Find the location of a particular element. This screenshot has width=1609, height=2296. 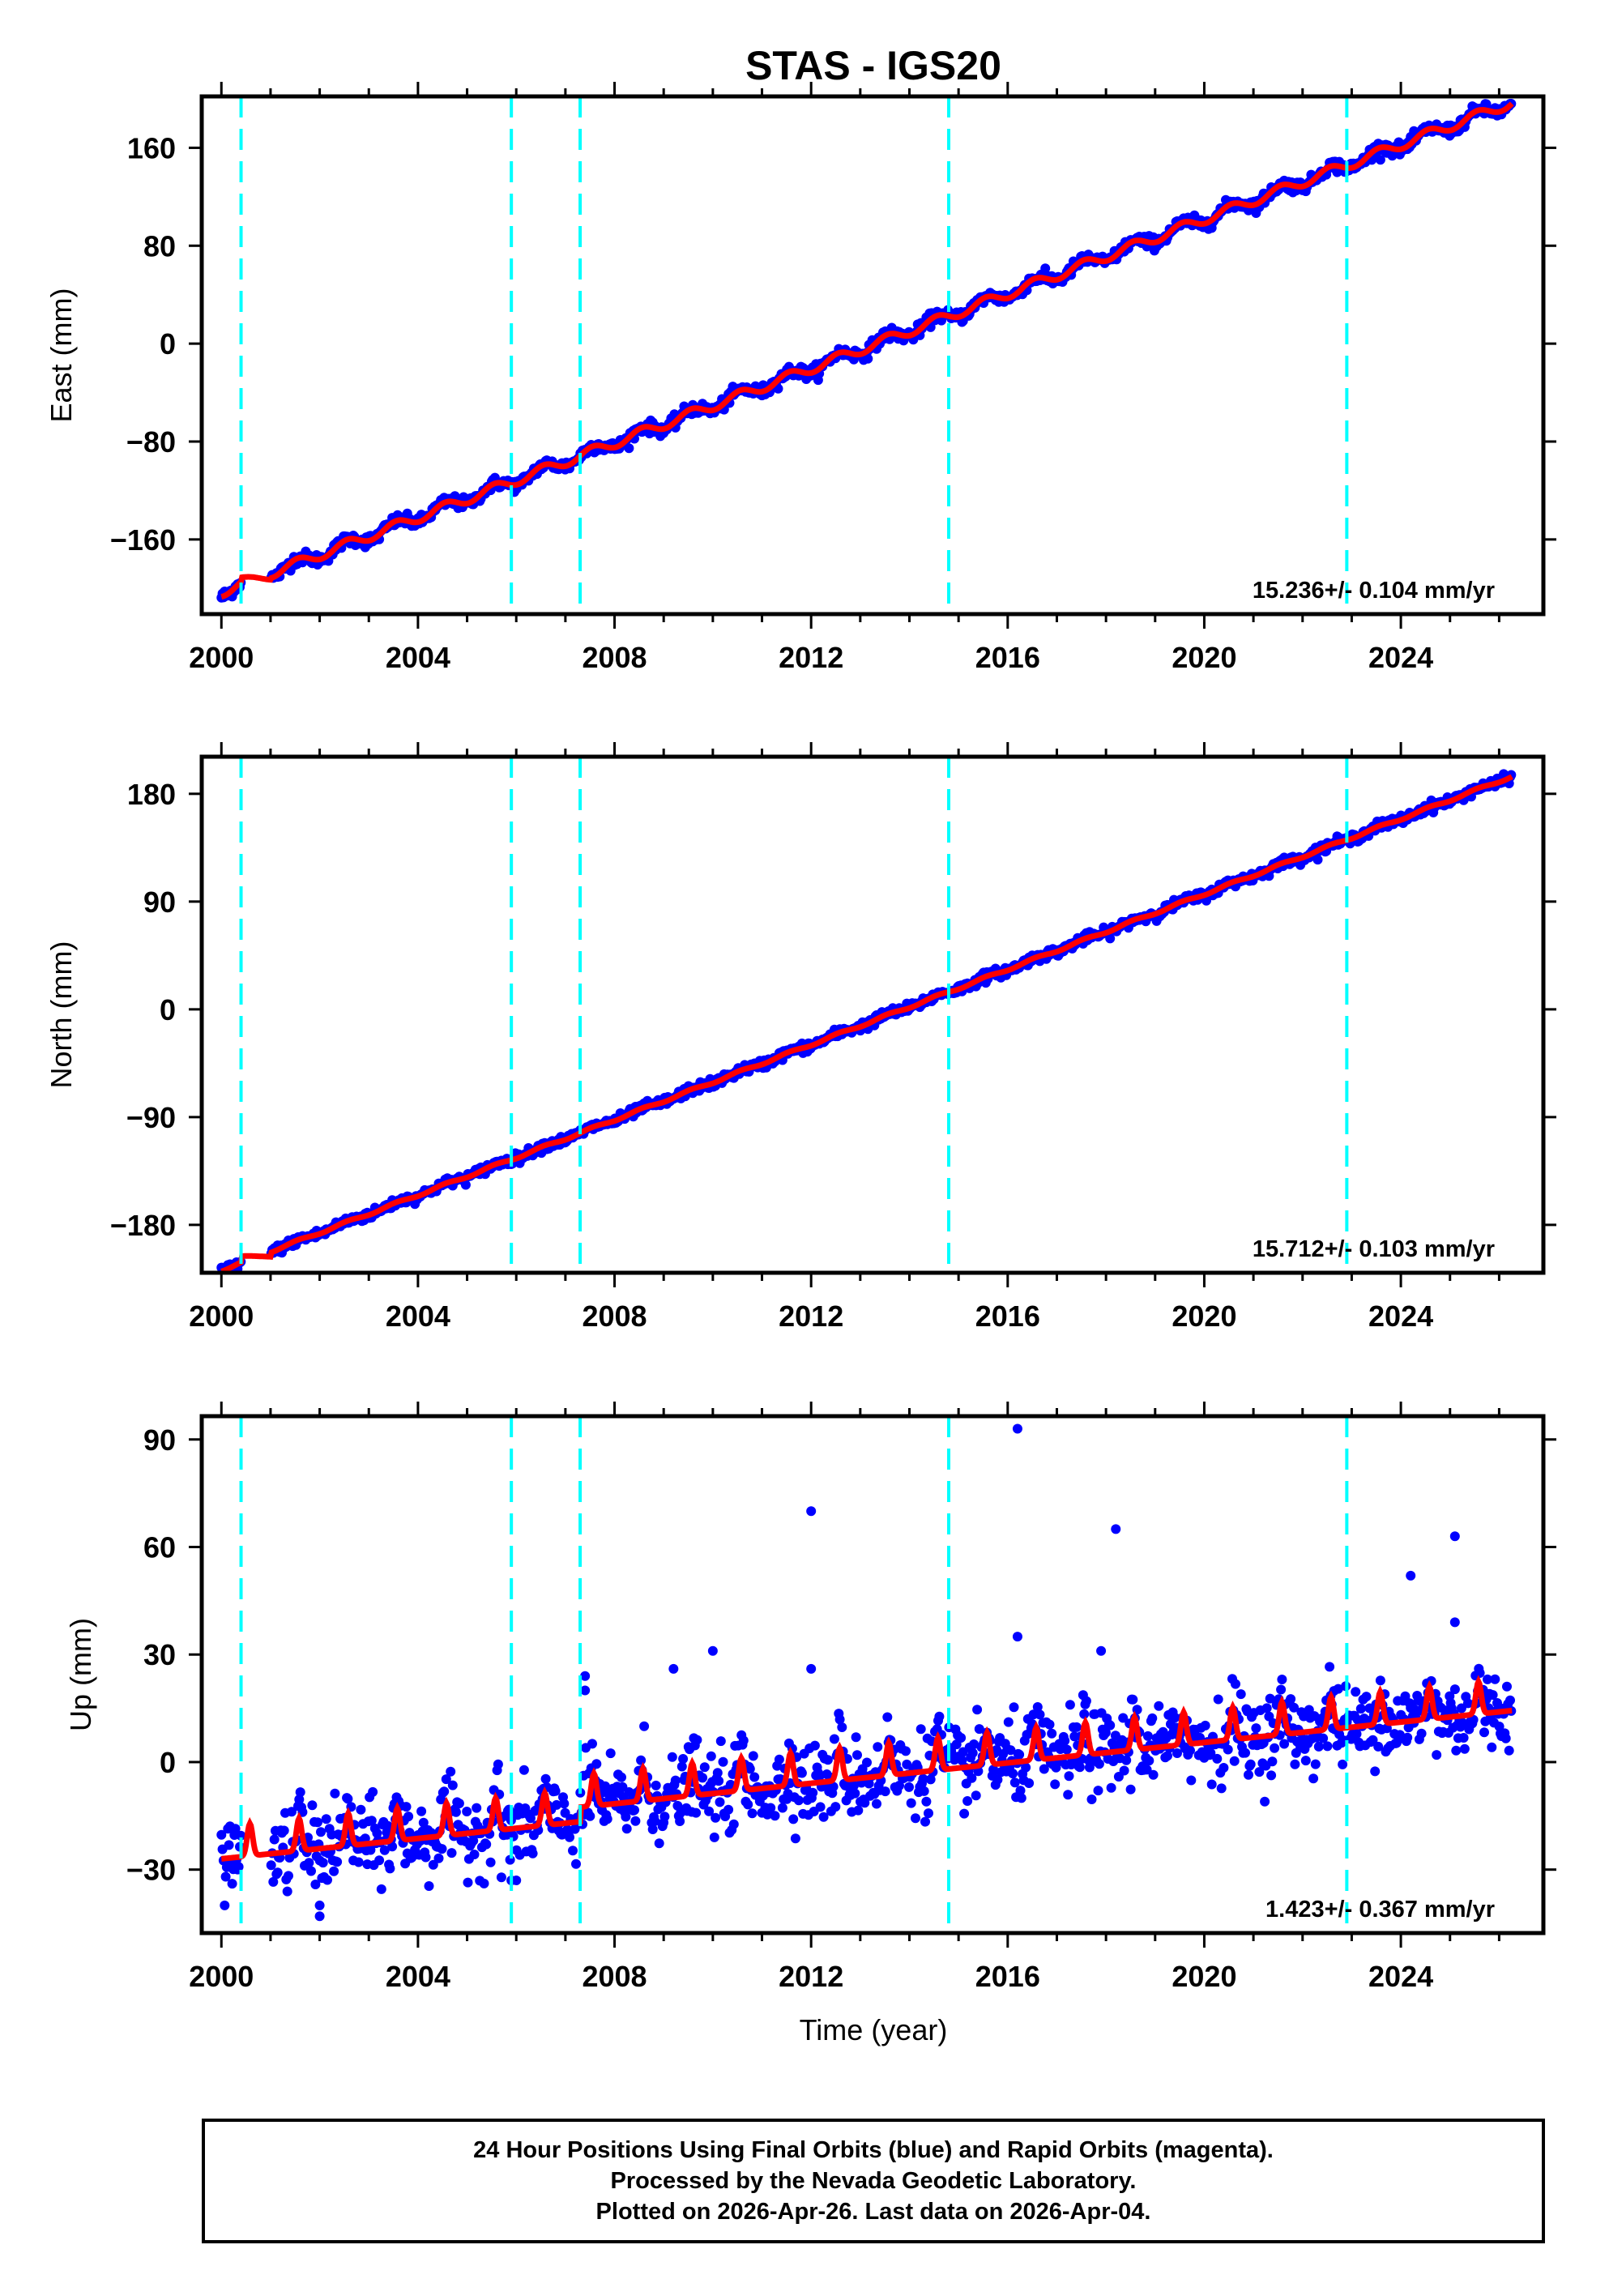

y-tick-label: −90 is located at coordinates (151, 1118).